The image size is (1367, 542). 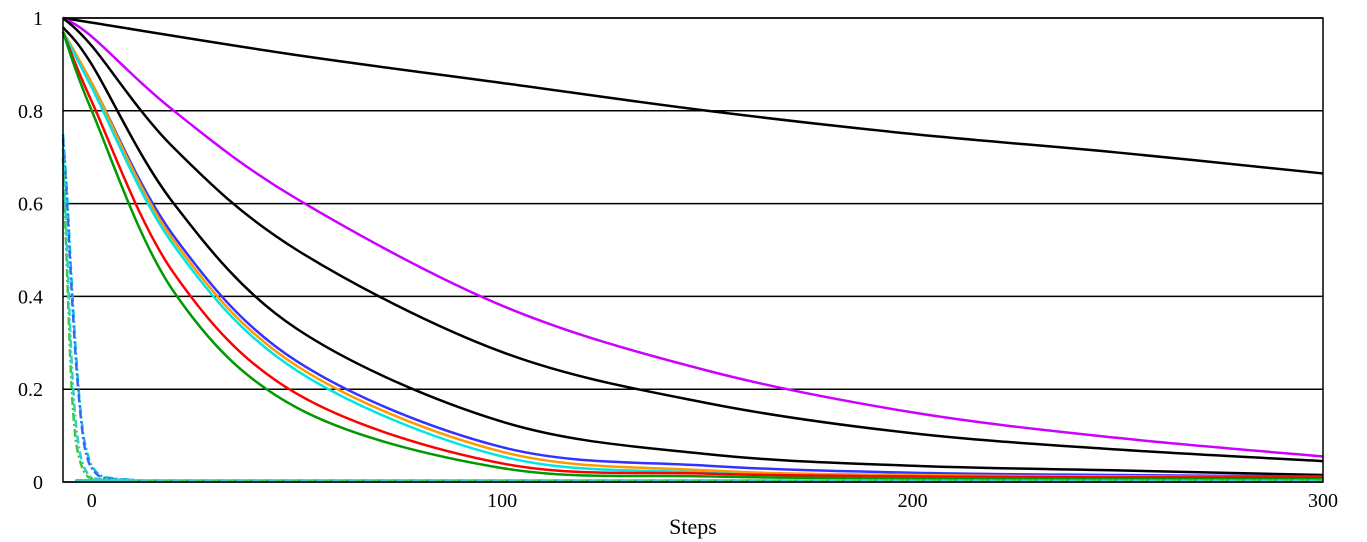 What do you see at coordinates (913, 501) in the screenshot?
I see `x-tick-label: 200` at bounding box center [913, 501].